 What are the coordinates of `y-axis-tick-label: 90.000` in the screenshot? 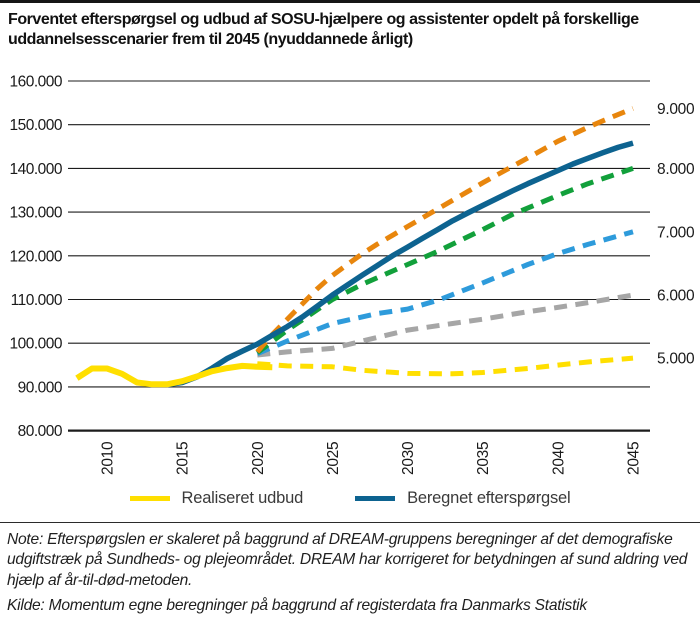 It's located at (40, 387).